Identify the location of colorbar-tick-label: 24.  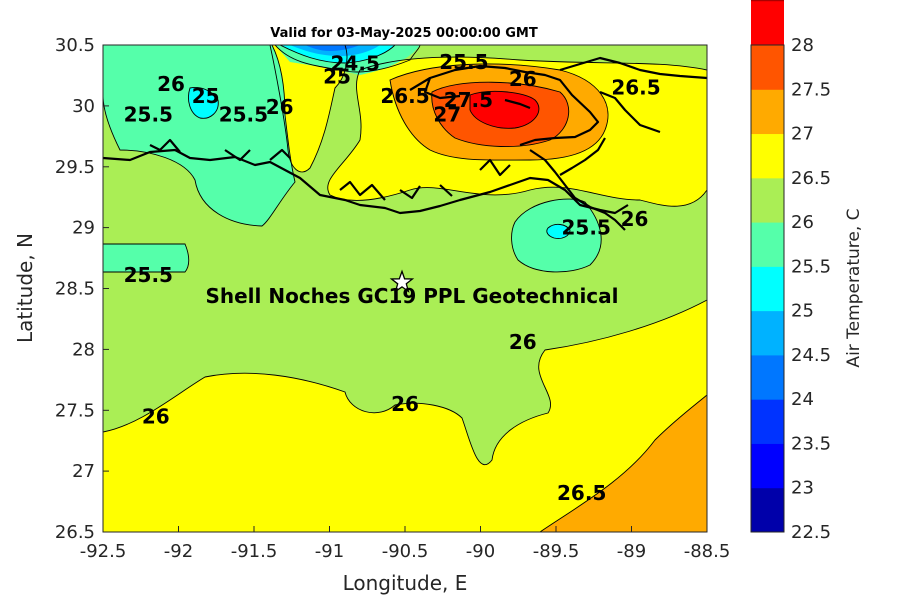
(802, 399).